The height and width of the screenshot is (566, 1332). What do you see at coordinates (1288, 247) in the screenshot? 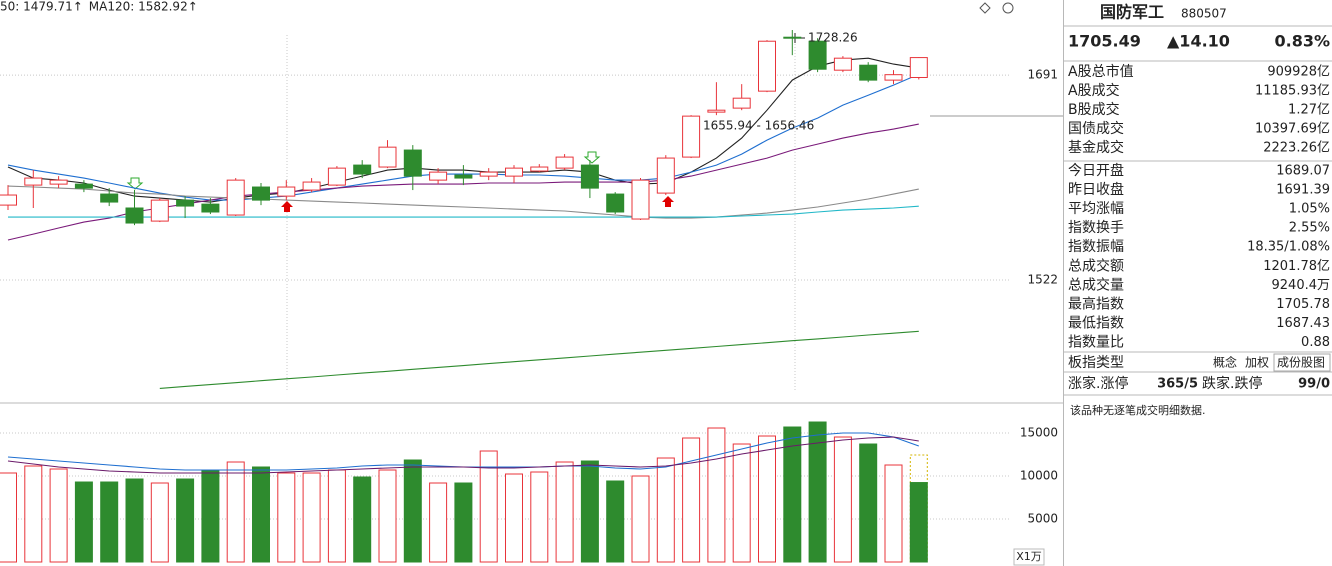
I see `row-value: 18.35/1.08%` at bounding box center [1288, 247].